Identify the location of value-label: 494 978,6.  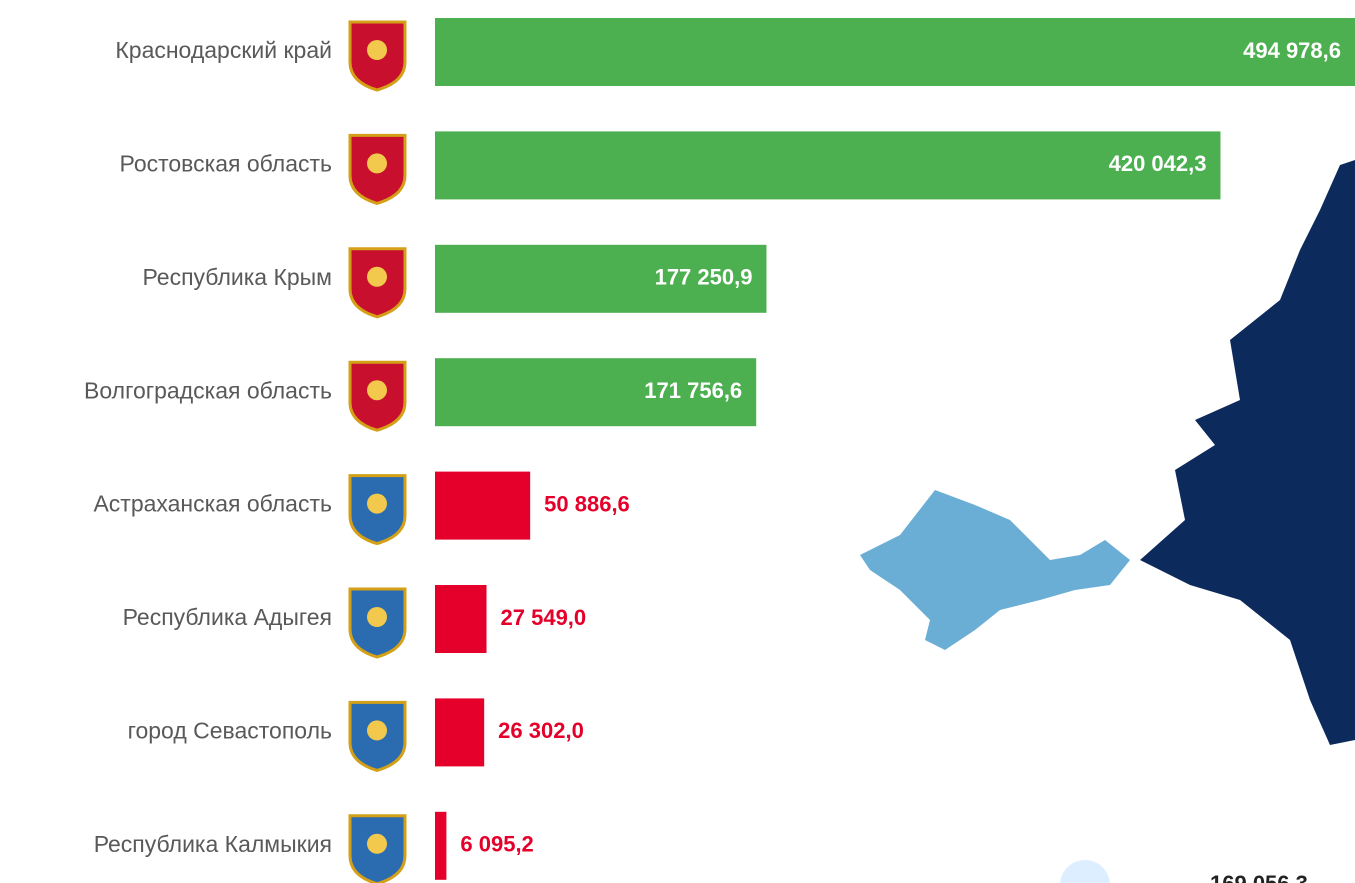
(1292, 50).